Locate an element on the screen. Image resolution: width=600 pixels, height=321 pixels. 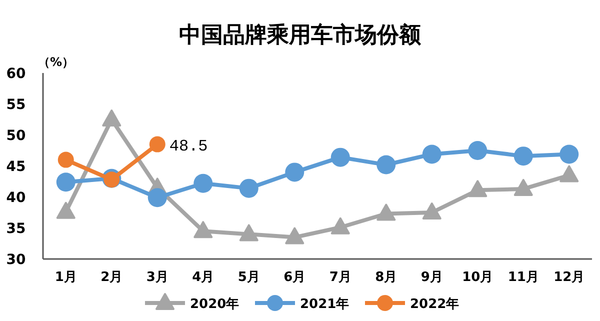
y-tick-label: 40 is located at coordinates (16, 198).